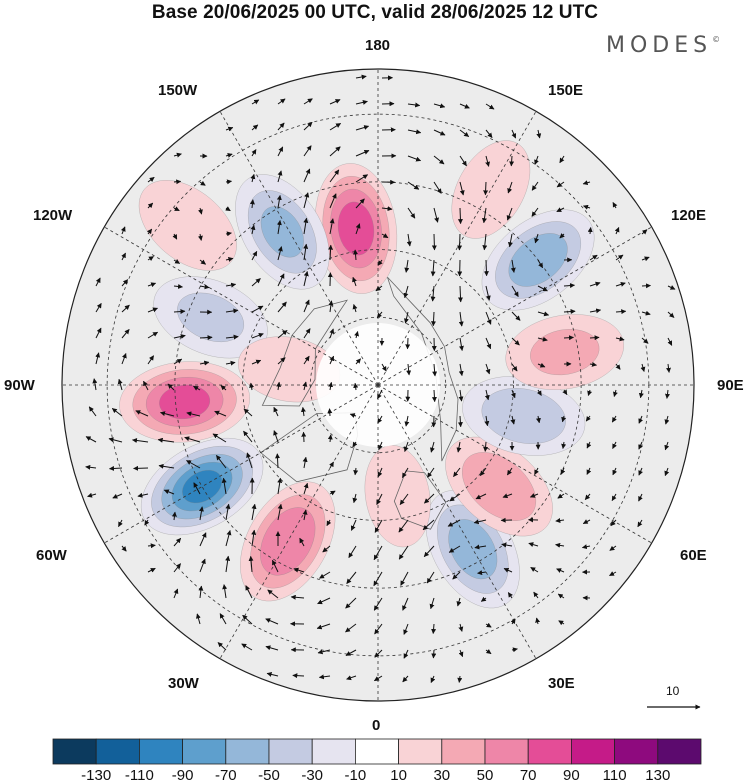  Describe the element at coordinates (269, 775) in the screenshot. I see `colorbar-label: -50` at that location.